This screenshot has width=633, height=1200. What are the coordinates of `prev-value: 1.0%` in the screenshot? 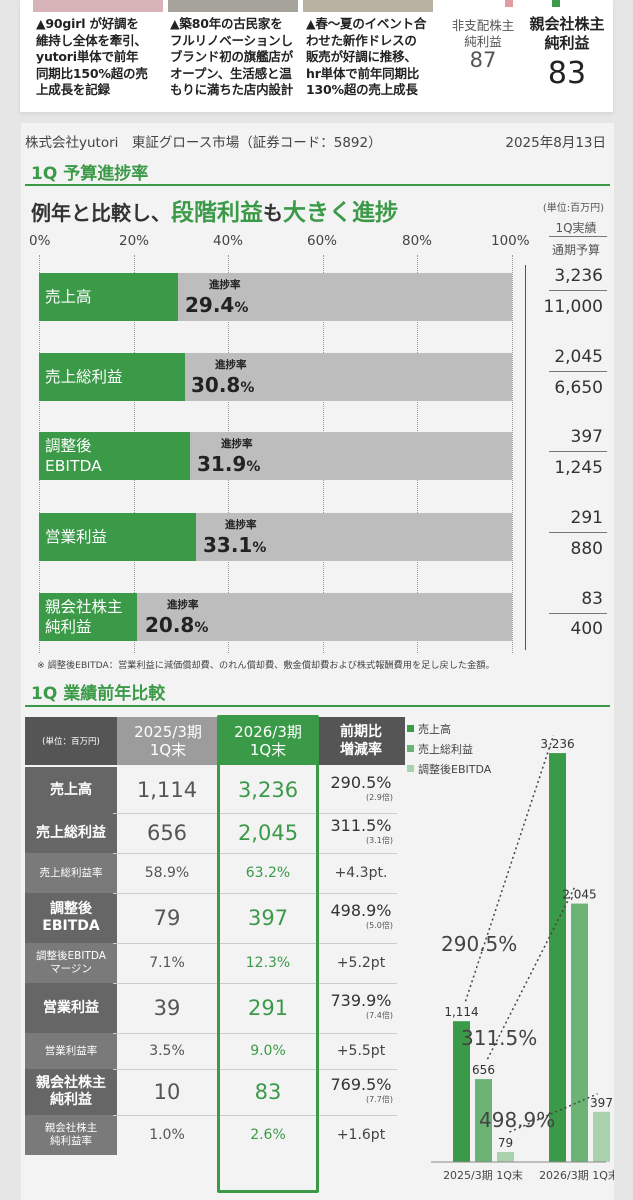 It's located at (167, 1135).